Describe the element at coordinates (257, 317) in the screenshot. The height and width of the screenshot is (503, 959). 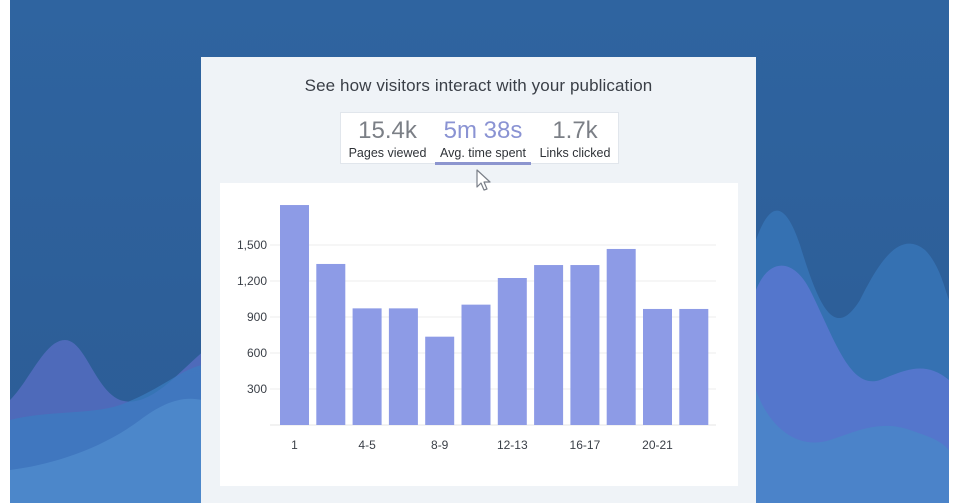
I see `y-axis-tick-label: 900` at that location.